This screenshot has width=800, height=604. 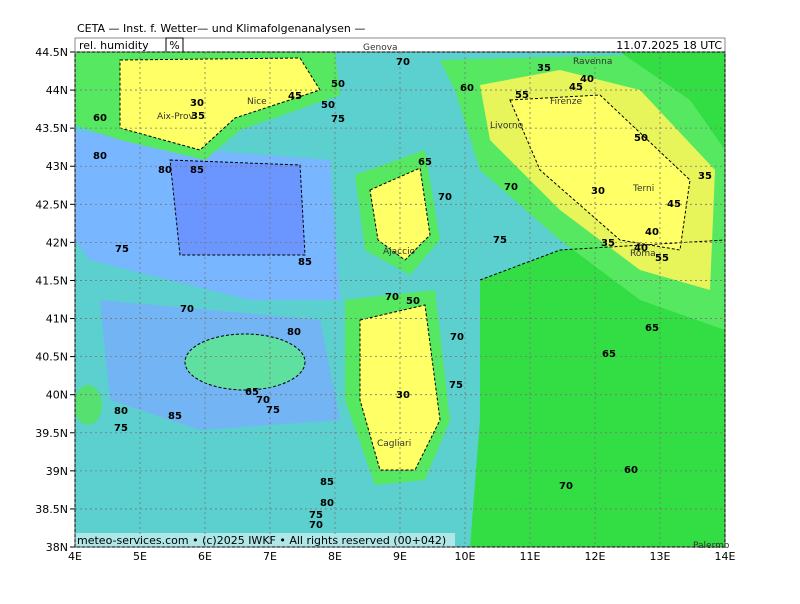 What do you see at coordinates (335, 556) in the screenshot?
I see `lon-label: 8E` at bounding box center [335, 556].